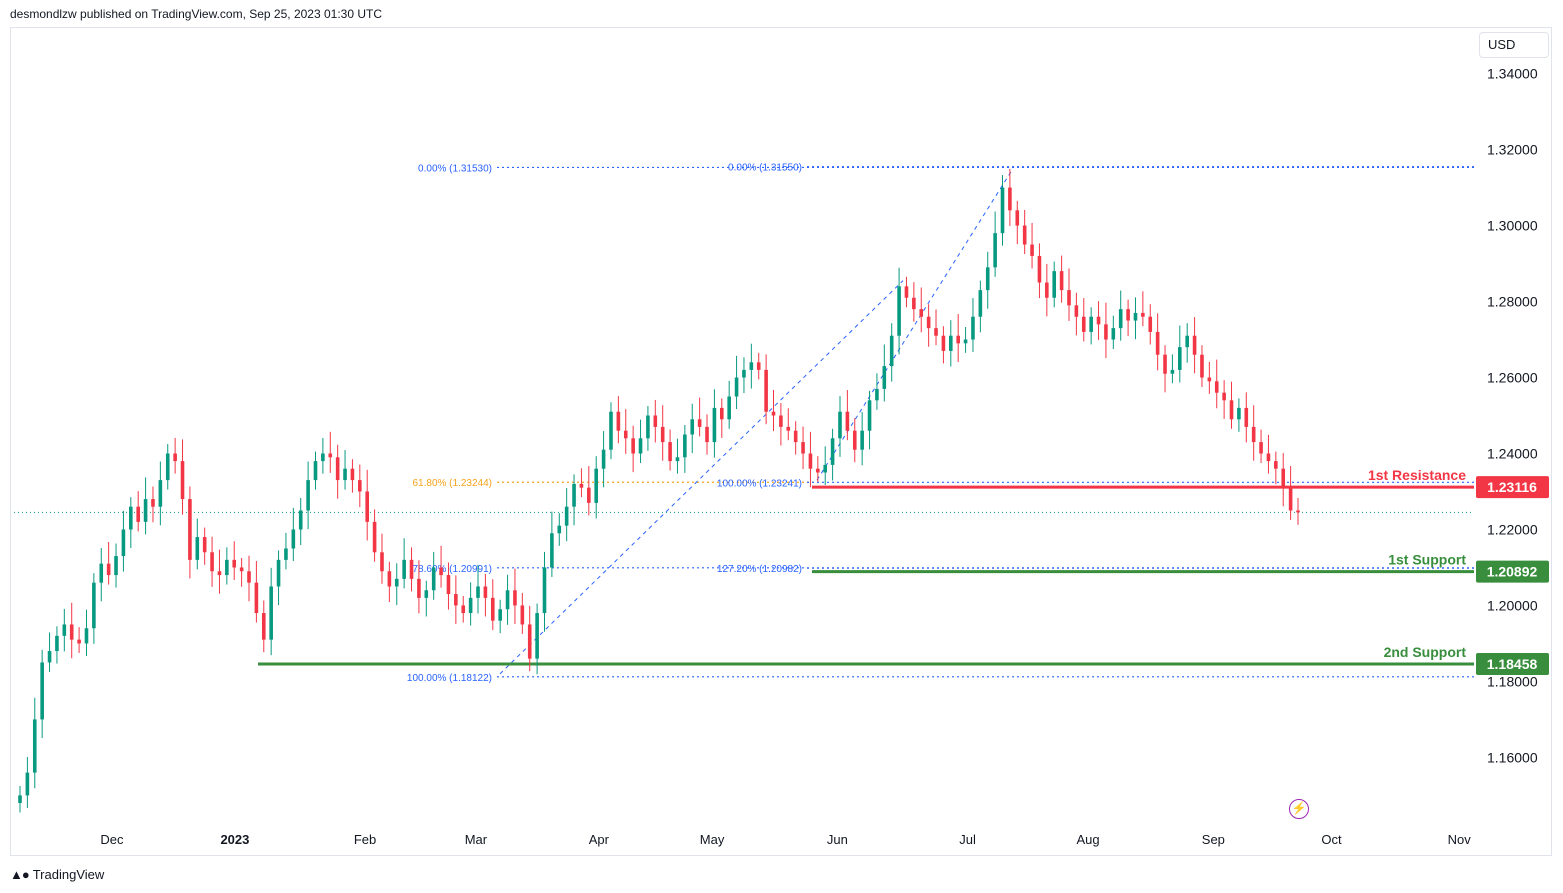  Describe the element at coordinates (476, 839) in the screenshot. I see `x-tick-label: Mar` at that location.